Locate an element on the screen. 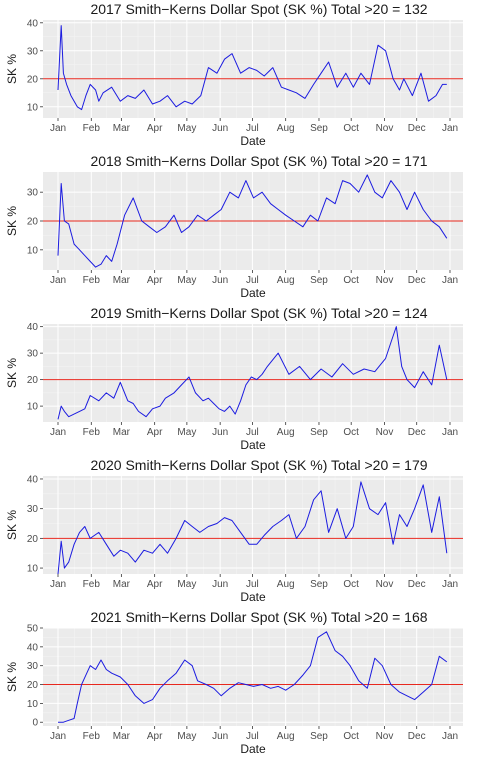 Image resolution: width=479 pixels, height=760 pixels. y-tick-label: 50 is located at coordinates (33, 629).